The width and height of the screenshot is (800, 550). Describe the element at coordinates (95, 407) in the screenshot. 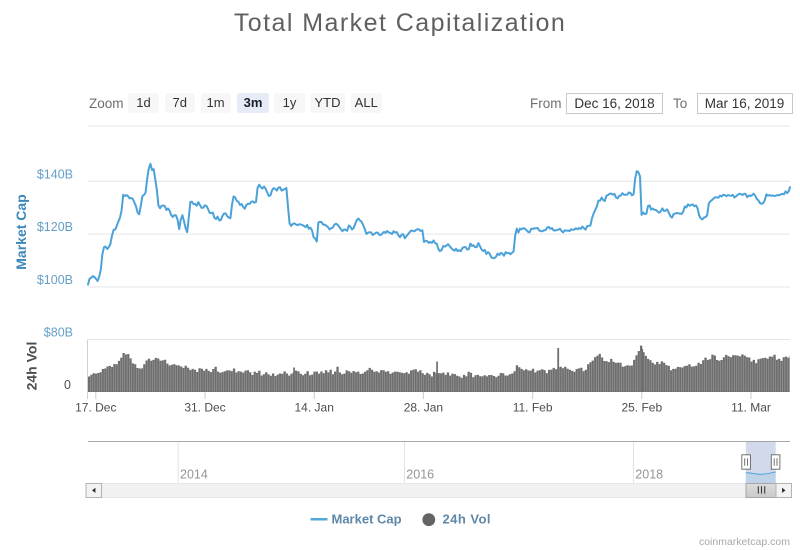

I see `svg-text: 17. Dec` at that location.